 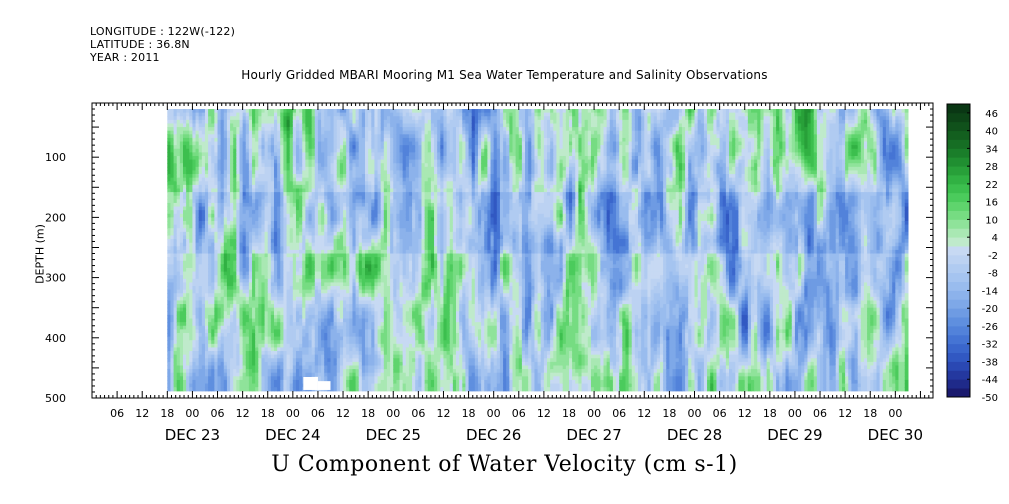 What do you see at coordinates (504, 464) in the screenshot?
I see `x-axis-label: U Component of Water Velocity (cm s-1)` at bounding box center [504, 464].